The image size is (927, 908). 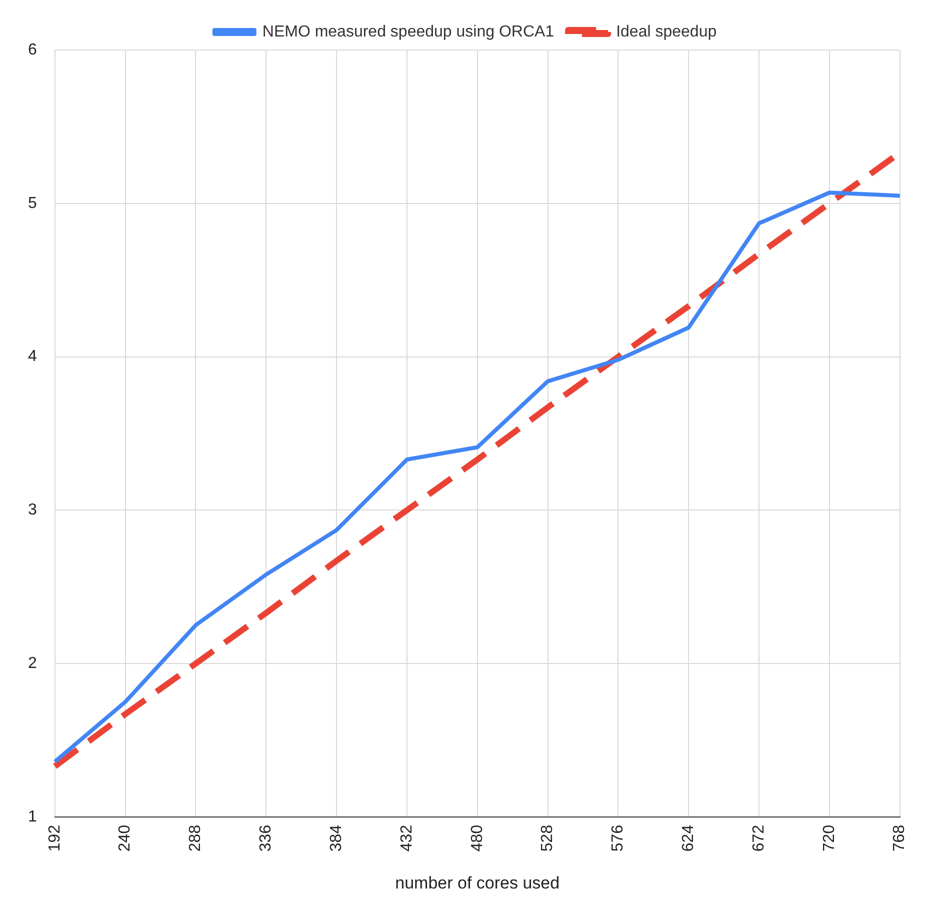 I want to click on x-tick-label: 768, so click(x=899, y=838).